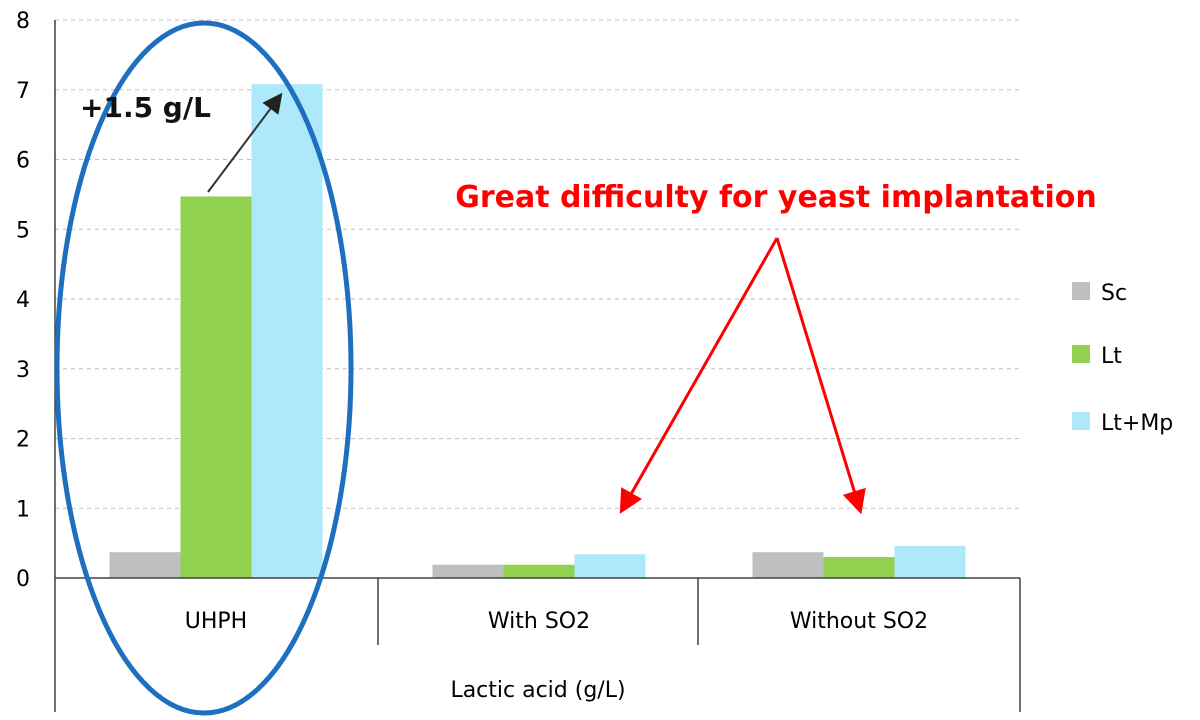 This screenshot has width=1200, height=720. Describe the element at coordinates (859, 567) in the screenshot. I see `bar-without-so2-lt` at that location.